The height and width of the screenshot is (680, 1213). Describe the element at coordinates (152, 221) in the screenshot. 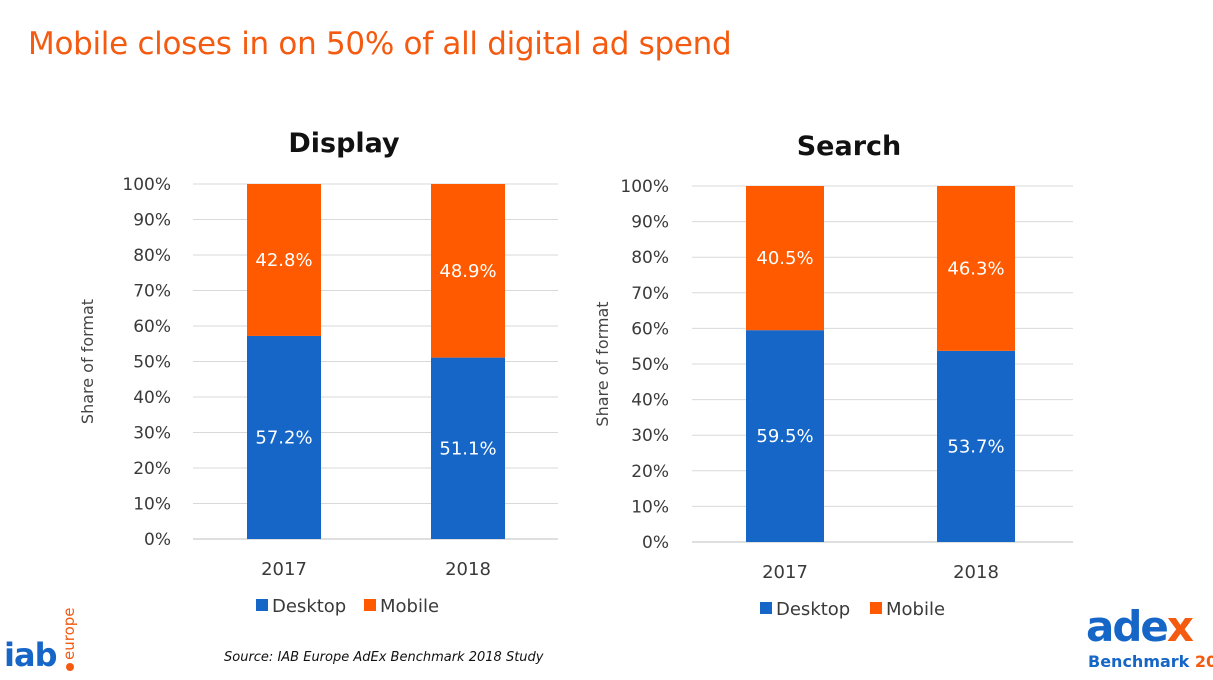

I see `display-y-tick-label: 90%` at that location.